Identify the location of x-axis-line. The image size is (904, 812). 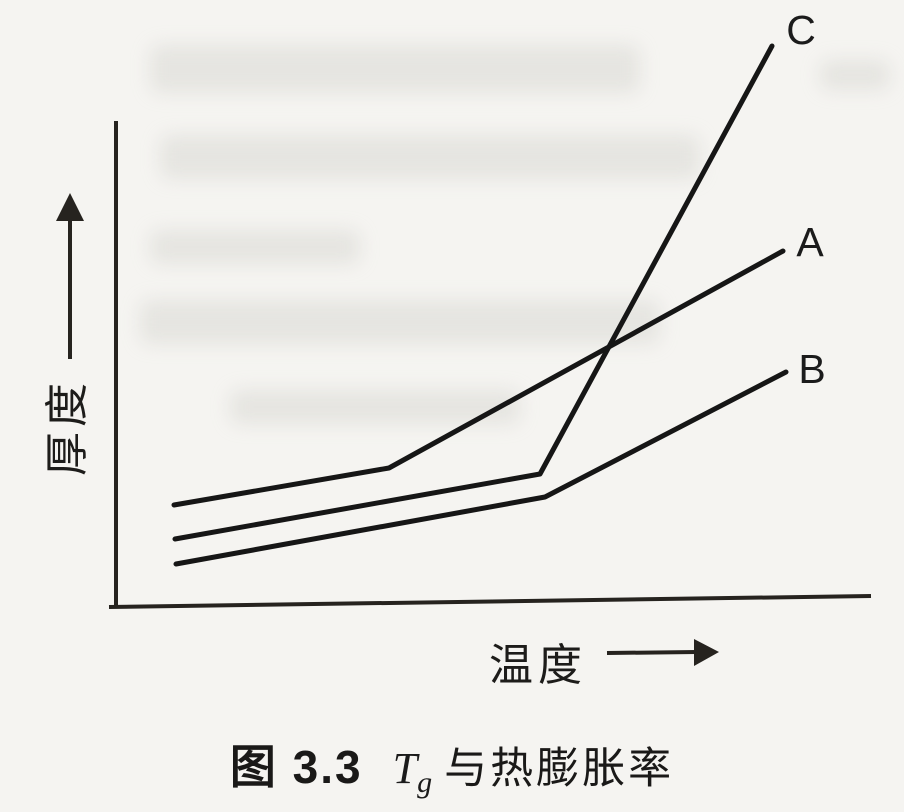
(490, 601).